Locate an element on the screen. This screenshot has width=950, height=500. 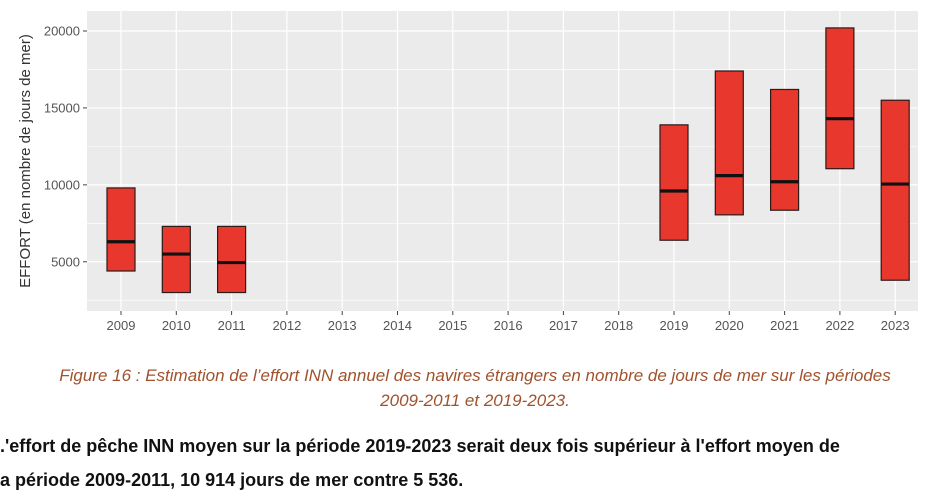
range-bar-2009 is located at coordinates (121, 229).